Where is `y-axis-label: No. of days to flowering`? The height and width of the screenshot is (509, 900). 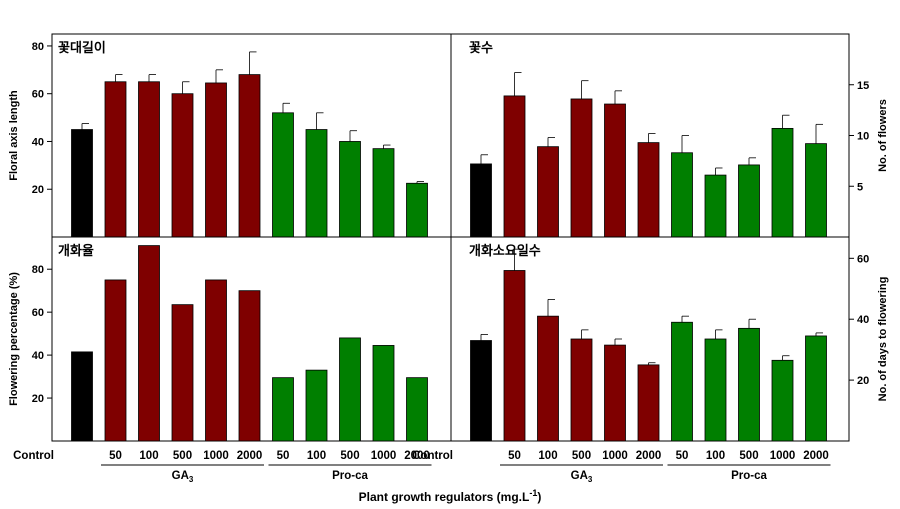
y-axis-label: No. of days to flowering is located at coordinates (883, 339).